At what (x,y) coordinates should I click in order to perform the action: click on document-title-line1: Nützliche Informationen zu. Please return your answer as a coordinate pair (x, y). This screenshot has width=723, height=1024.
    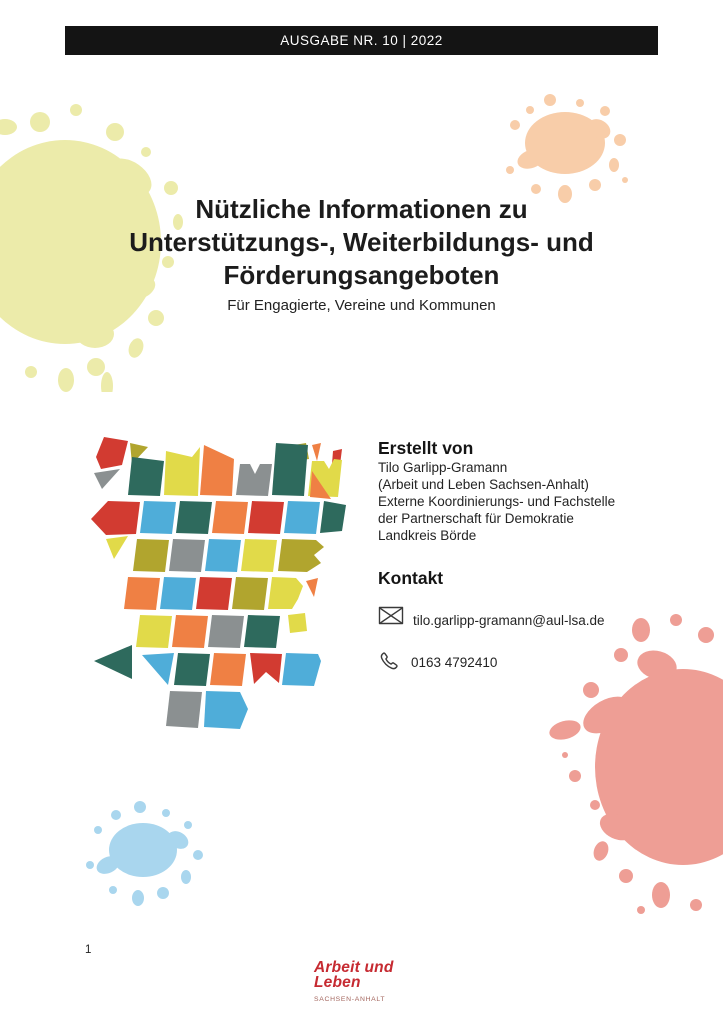
    Looking at the image, I should click on (361, 209).